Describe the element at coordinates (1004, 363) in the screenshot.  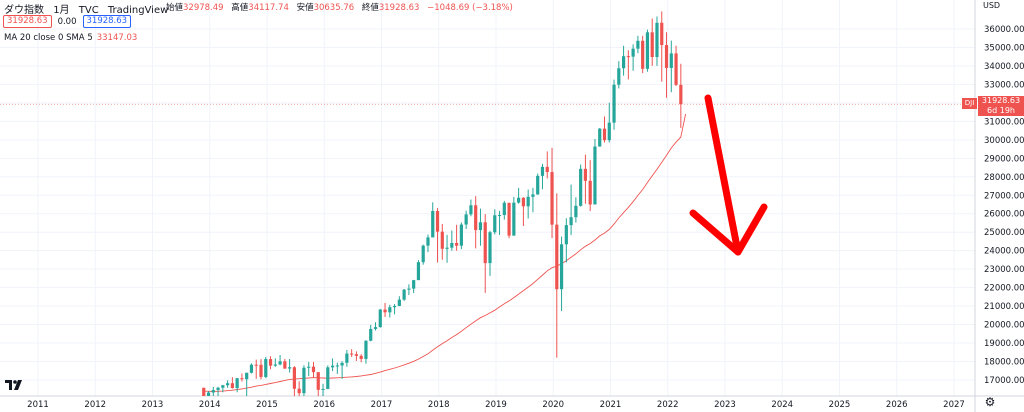
I see `price-tick-label: 18000.00` at that location.